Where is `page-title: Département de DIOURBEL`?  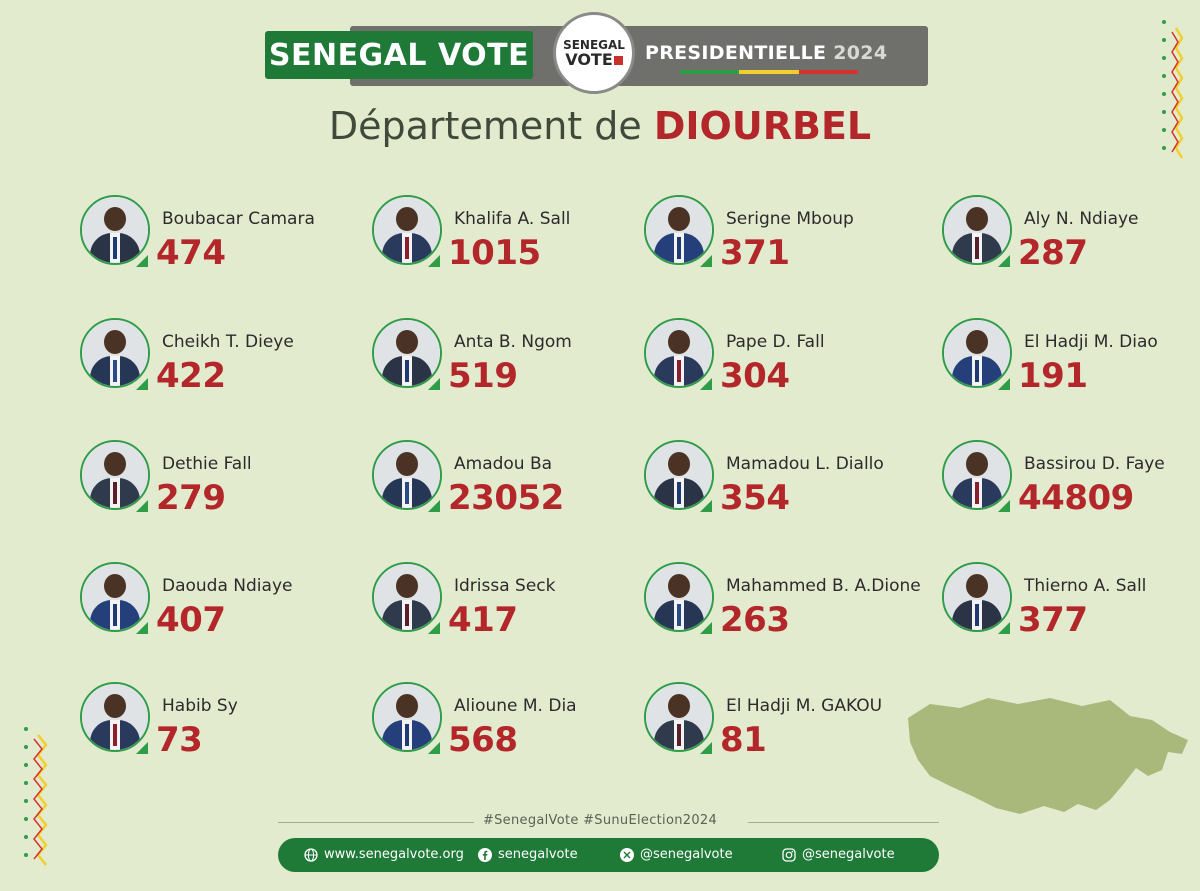 page-title: Département de DIOURBEL is located at coordinates (600, 126).